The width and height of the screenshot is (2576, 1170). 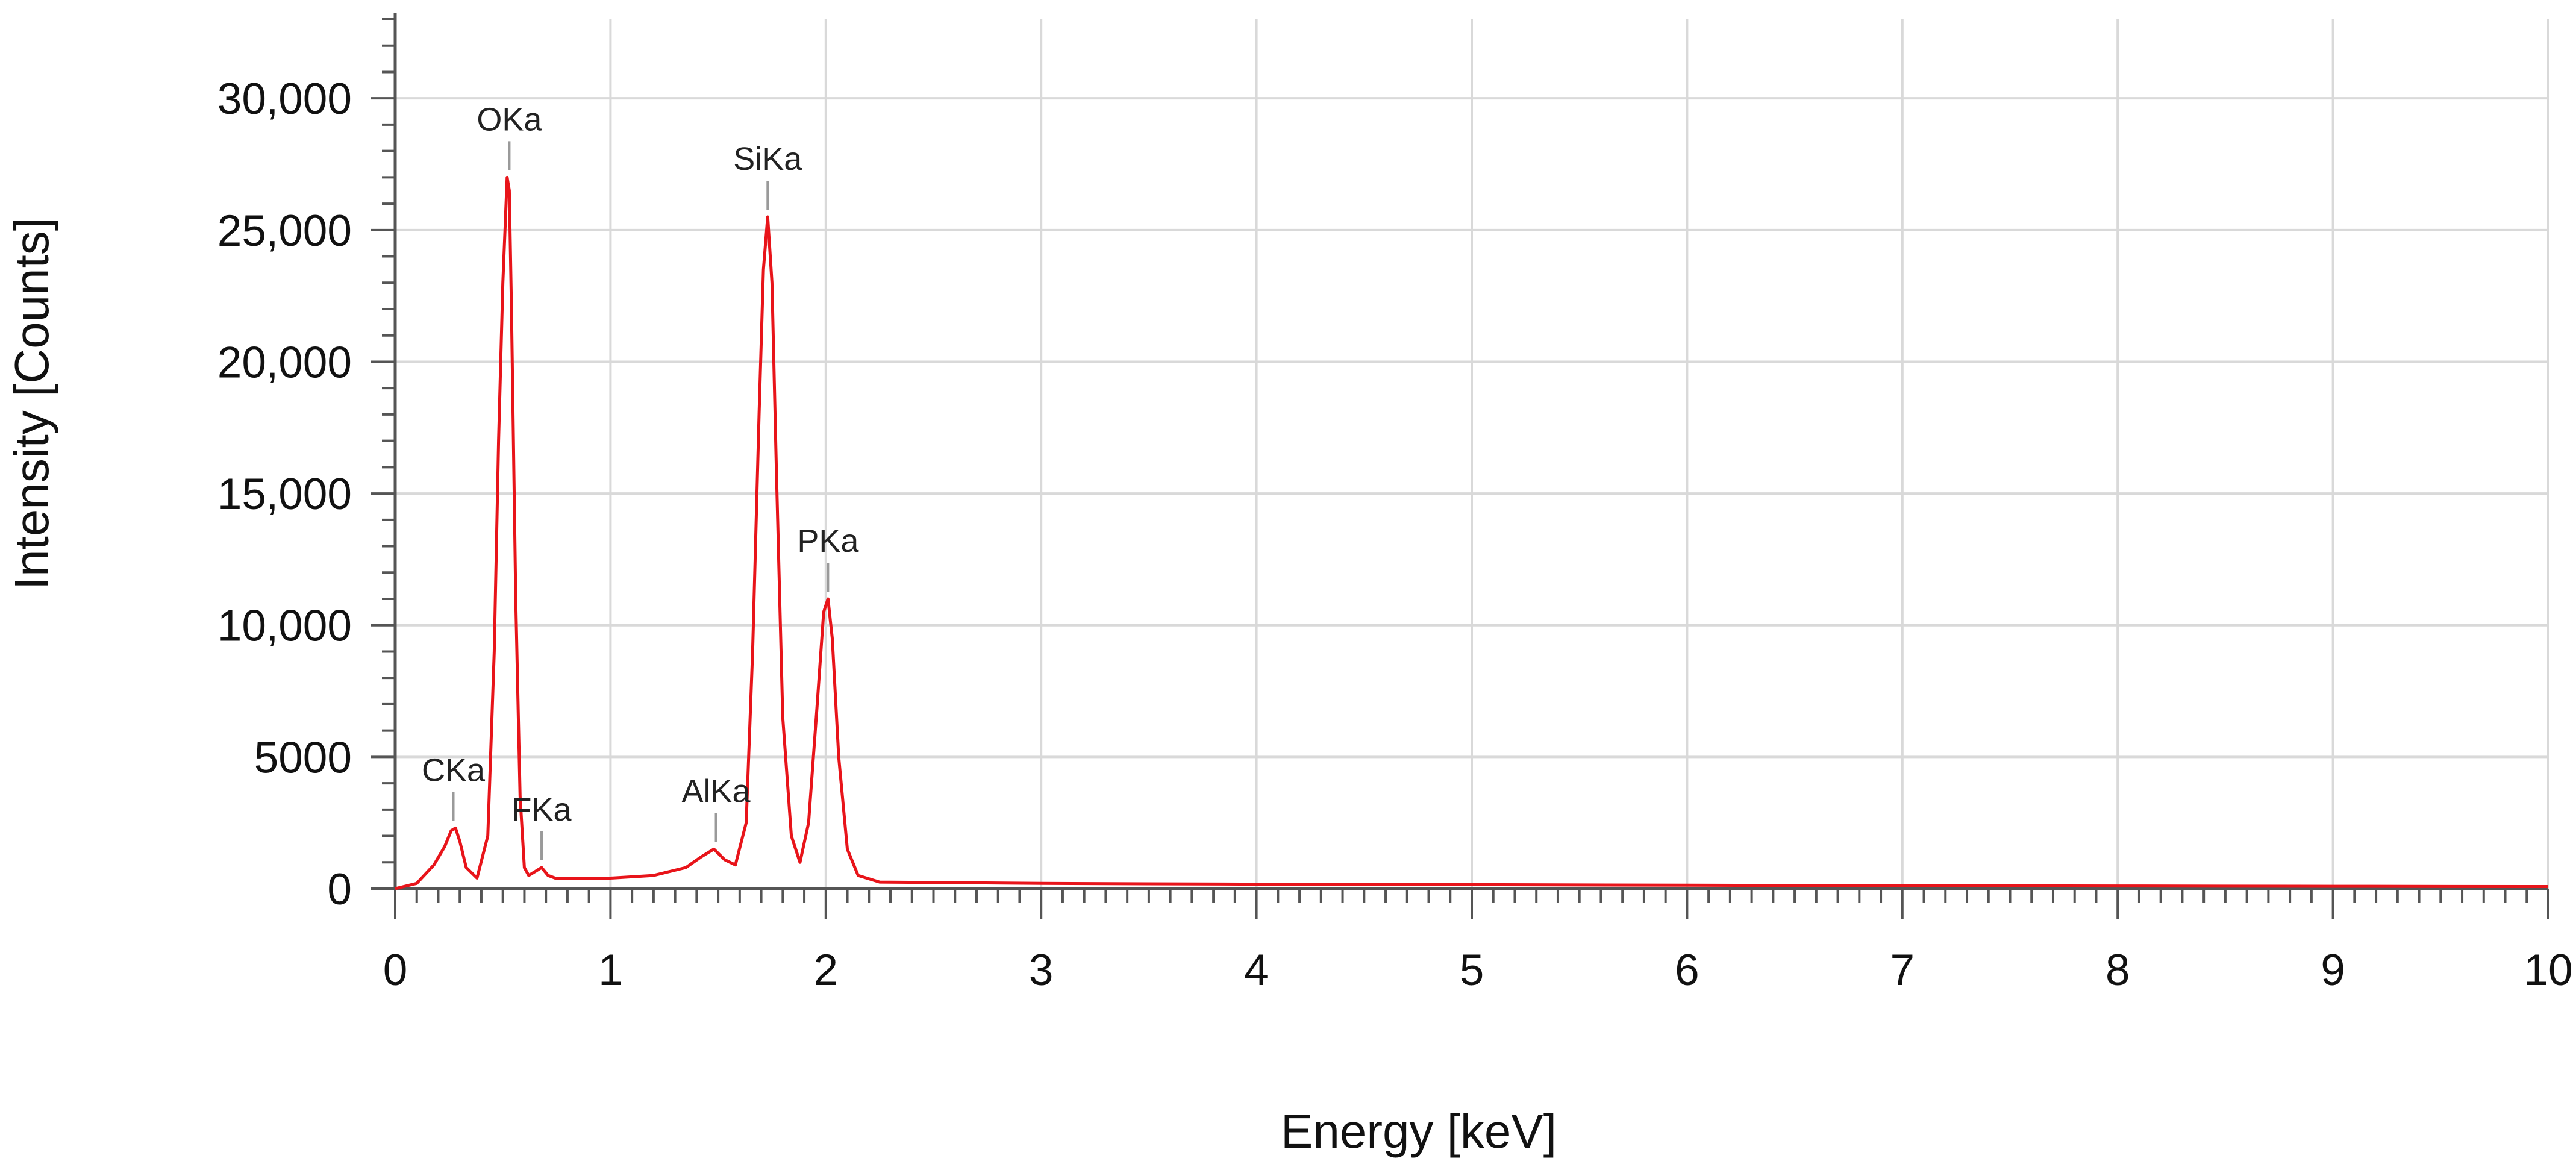 I want to click on x-tick-labels: 0 1 2 3 4 5 6 7 8 9 10, so click(x=1478, y=970).